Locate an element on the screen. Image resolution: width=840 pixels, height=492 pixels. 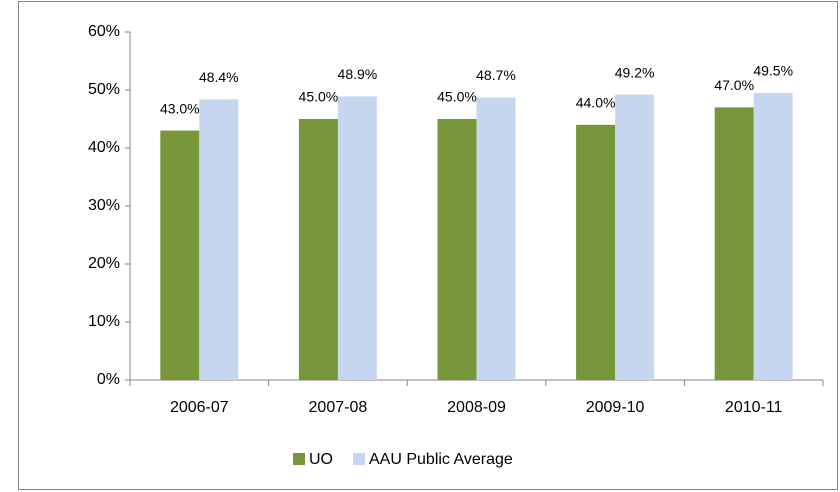
x-tick-label: 2009-10 is located at coordinates (615, 407).